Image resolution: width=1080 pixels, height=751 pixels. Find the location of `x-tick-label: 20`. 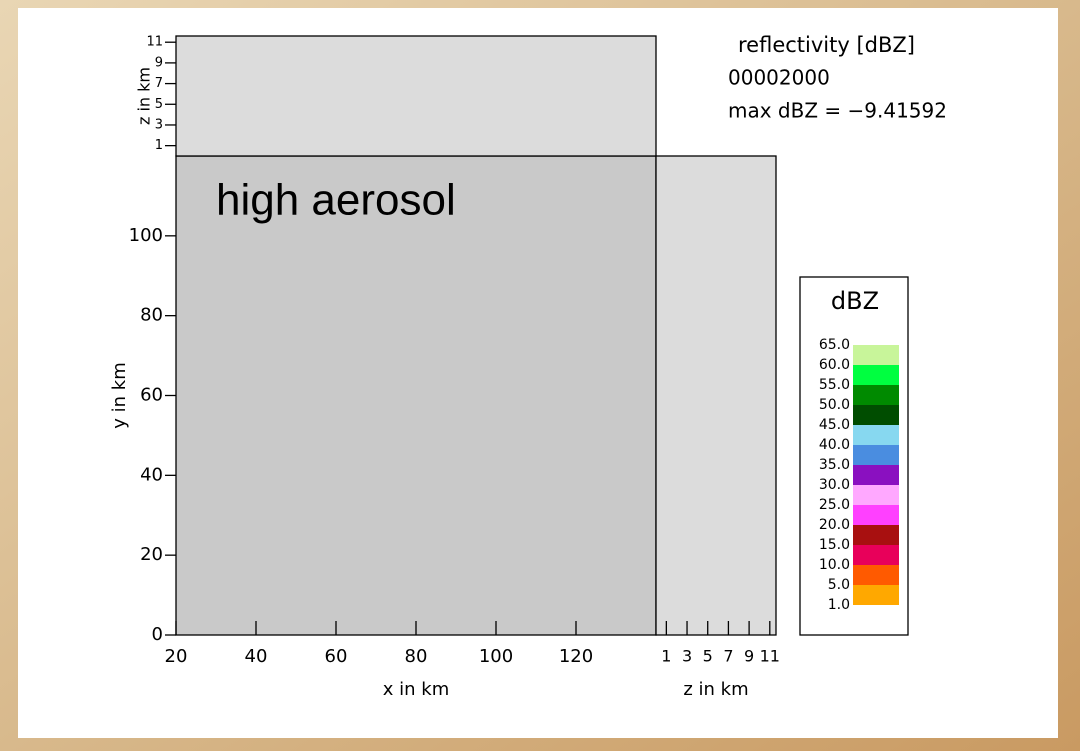

x-tick-label: 20 is located at coordinates (176, 656).